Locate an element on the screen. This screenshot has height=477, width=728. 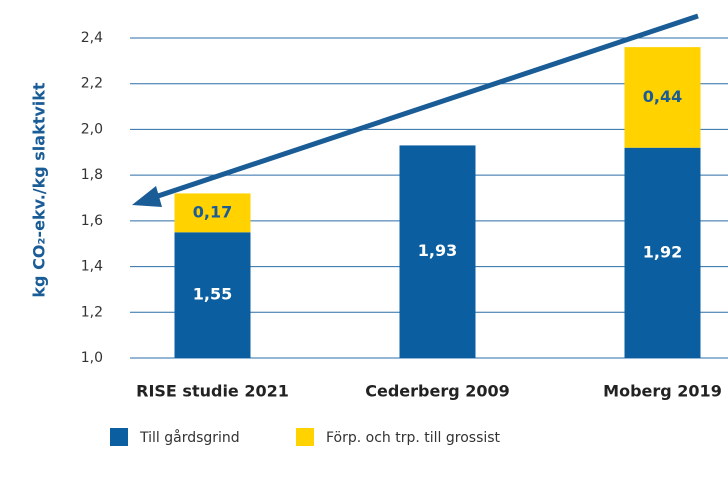
y-tick-label: 1,2 is located at coordinates (92, 312).